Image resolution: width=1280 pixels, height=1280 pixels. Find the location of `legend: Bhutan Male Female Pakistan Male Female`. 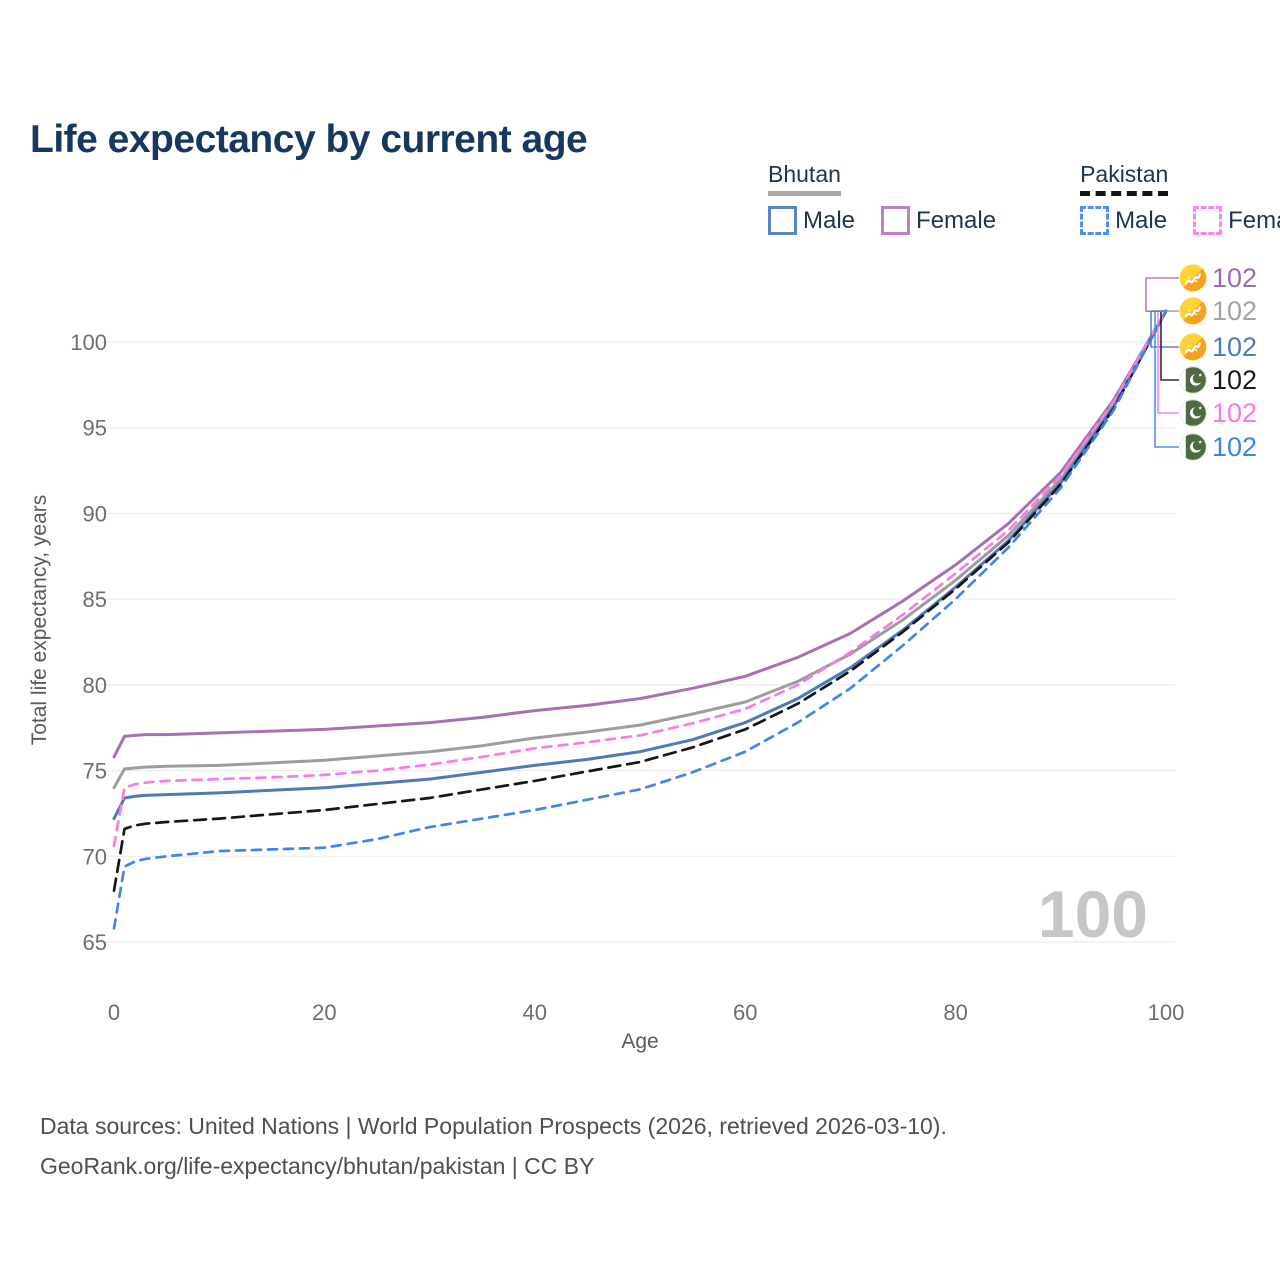

legend: Bhutan Male Female Pakistan Male Female is located at coordinates (1024, 198).